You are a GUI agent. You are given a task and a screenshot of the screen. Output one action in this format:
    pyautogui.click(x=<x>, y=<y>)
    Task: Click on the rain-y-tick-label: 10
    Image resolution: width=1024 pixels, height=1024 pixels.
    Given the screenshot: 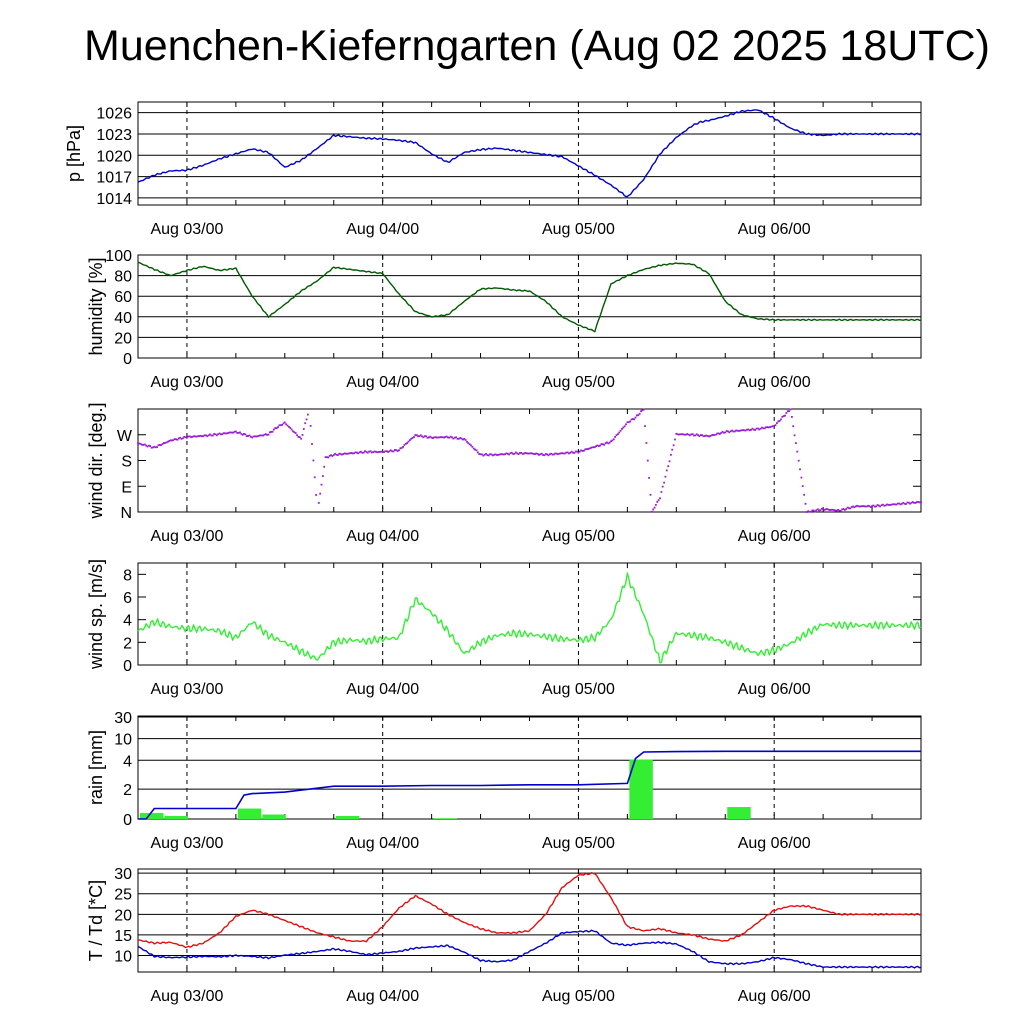 What is the action you would take?
    pyautogui.click(x=123, y=740)
    